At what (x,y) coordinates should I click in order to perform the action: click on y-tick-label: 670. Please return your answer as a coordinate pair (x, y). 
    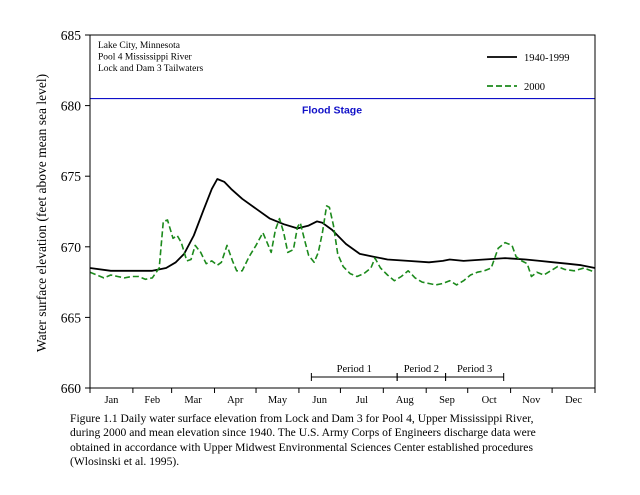
    Looking at the image, I should click on (71, 247).